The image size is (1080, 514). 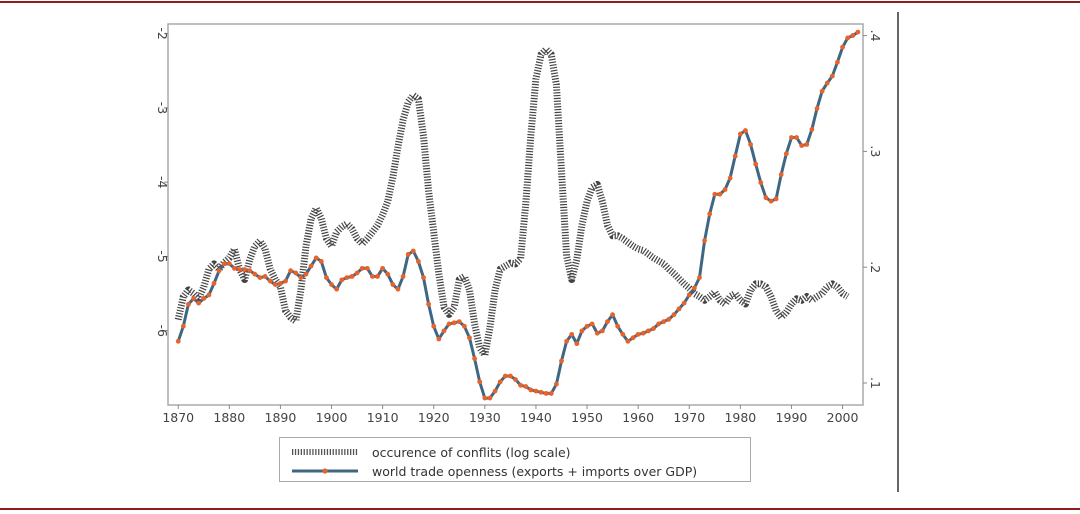 I want to click on y-left-tick-label: -6, so click(x=162, y=330).